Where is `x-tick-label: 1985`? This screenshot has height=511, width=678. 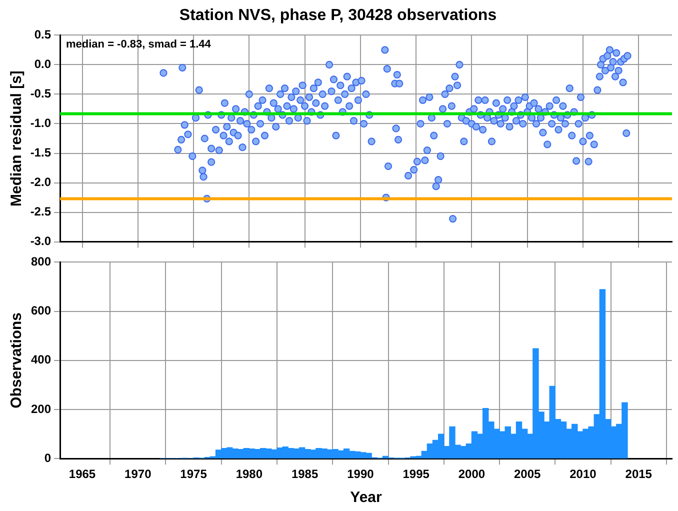 x-tick-label: 1985 is located at coordinates (304, 474).